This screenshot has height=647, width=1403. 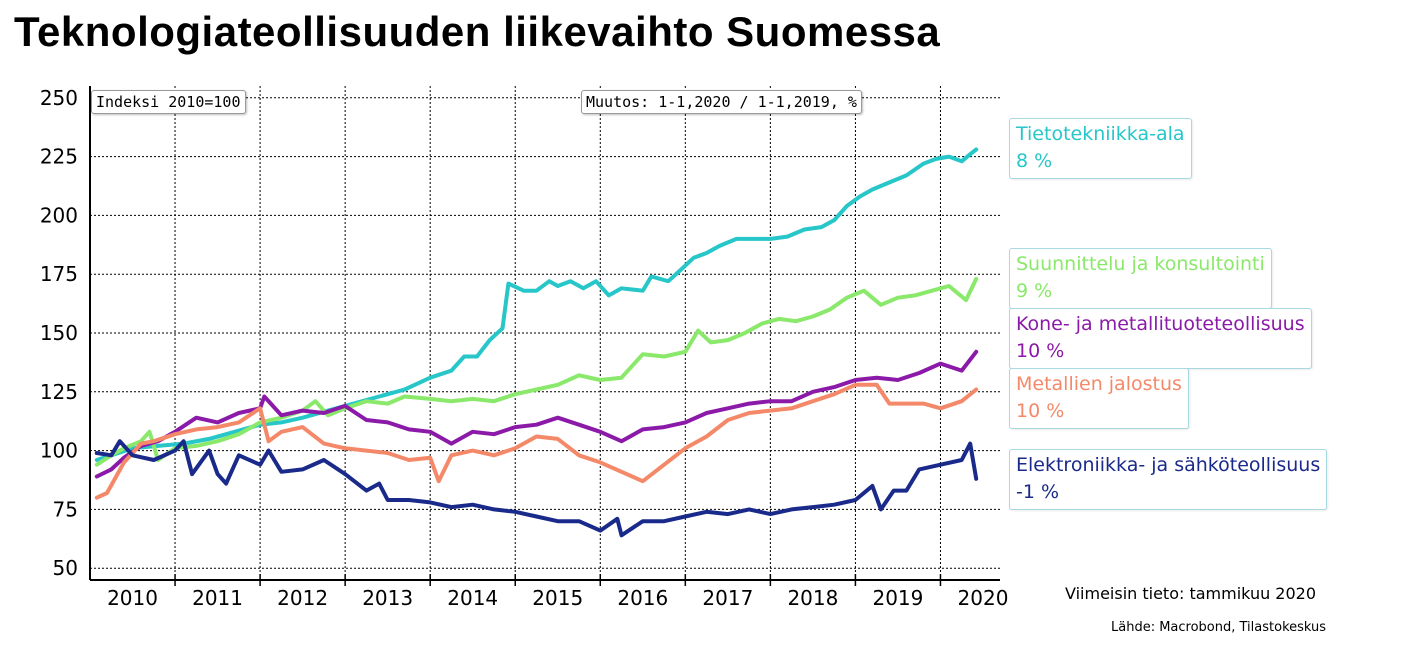 I want to click on x-tick-label: 2016, so click(x=642, y=598).